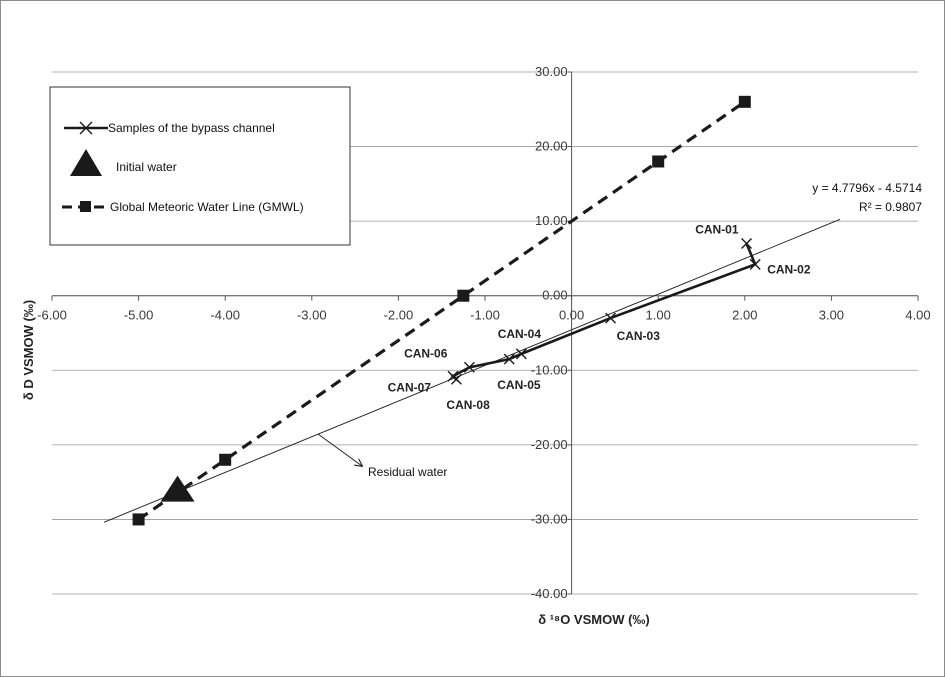 This screenshot has height=677, width=945. I want to click on trendline-equation: y = 4.7796x - 4.5714, so click(867, 188).